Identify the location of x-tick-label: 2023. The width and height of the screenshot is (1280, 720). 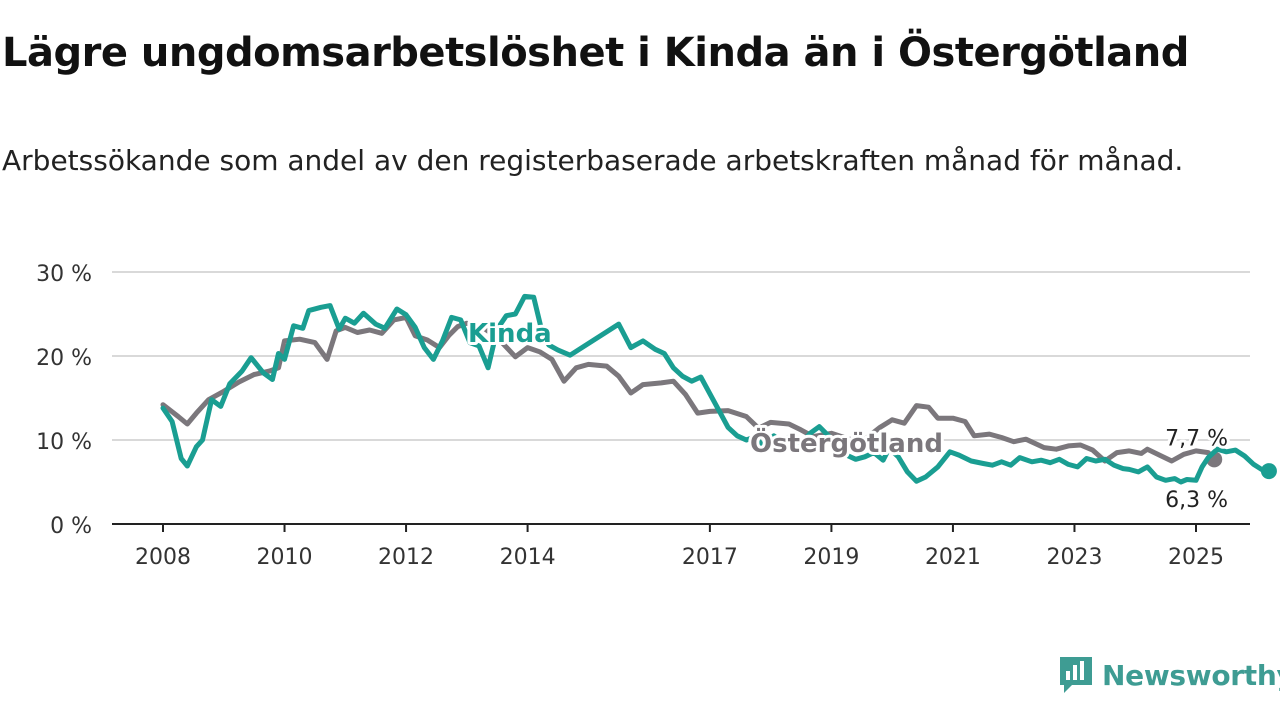
(1074, 557).